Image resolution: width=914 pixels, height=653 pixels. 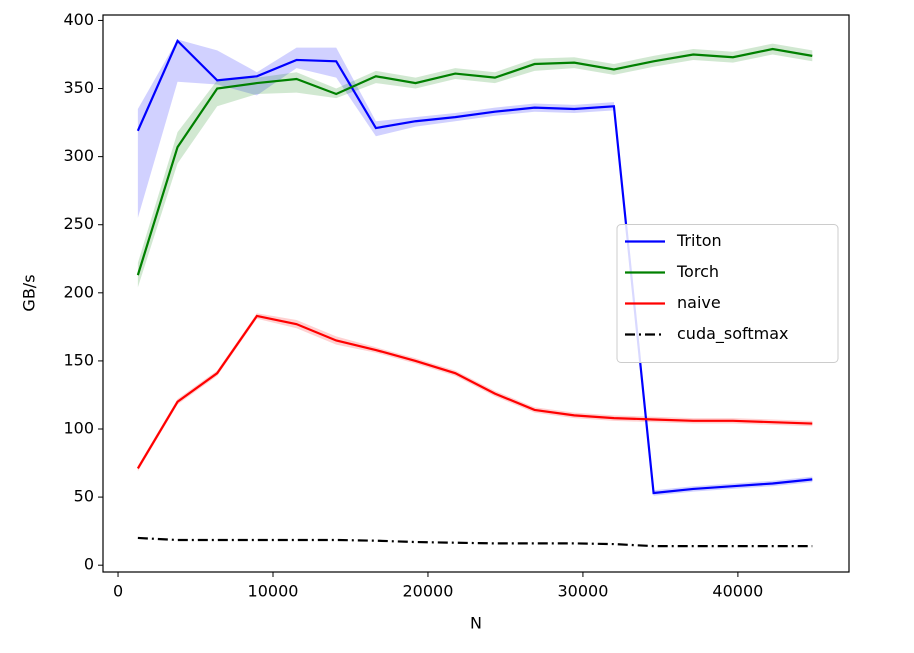 I want to click on y-tick-label: 100, so click(x=78, y=428).